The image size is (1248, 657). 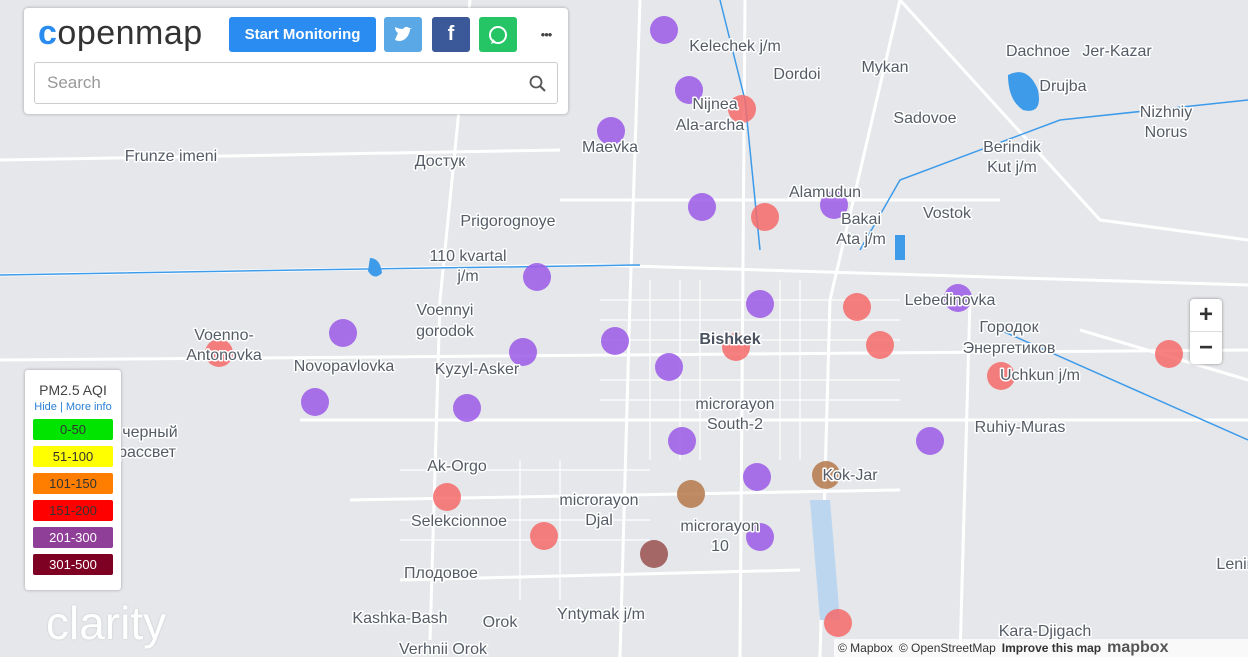 What do you see at coordinates (296, 83) in the screenshot?
I see `search-box: Search` at bounding box center [296, 83].